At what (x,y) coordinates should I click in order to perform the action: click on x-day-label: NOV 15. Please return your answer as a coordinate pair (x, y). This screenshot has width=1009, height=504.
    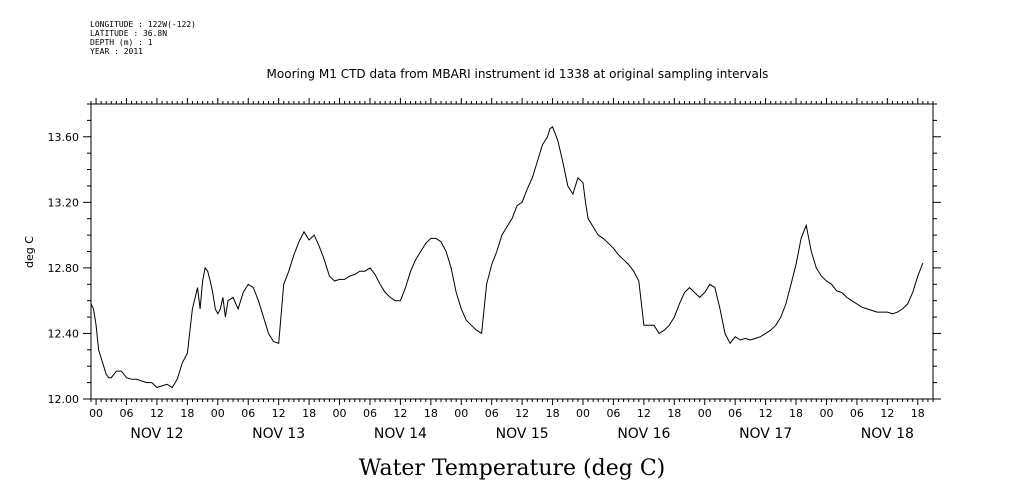
    Looking at the image, I should click on (522, 434).